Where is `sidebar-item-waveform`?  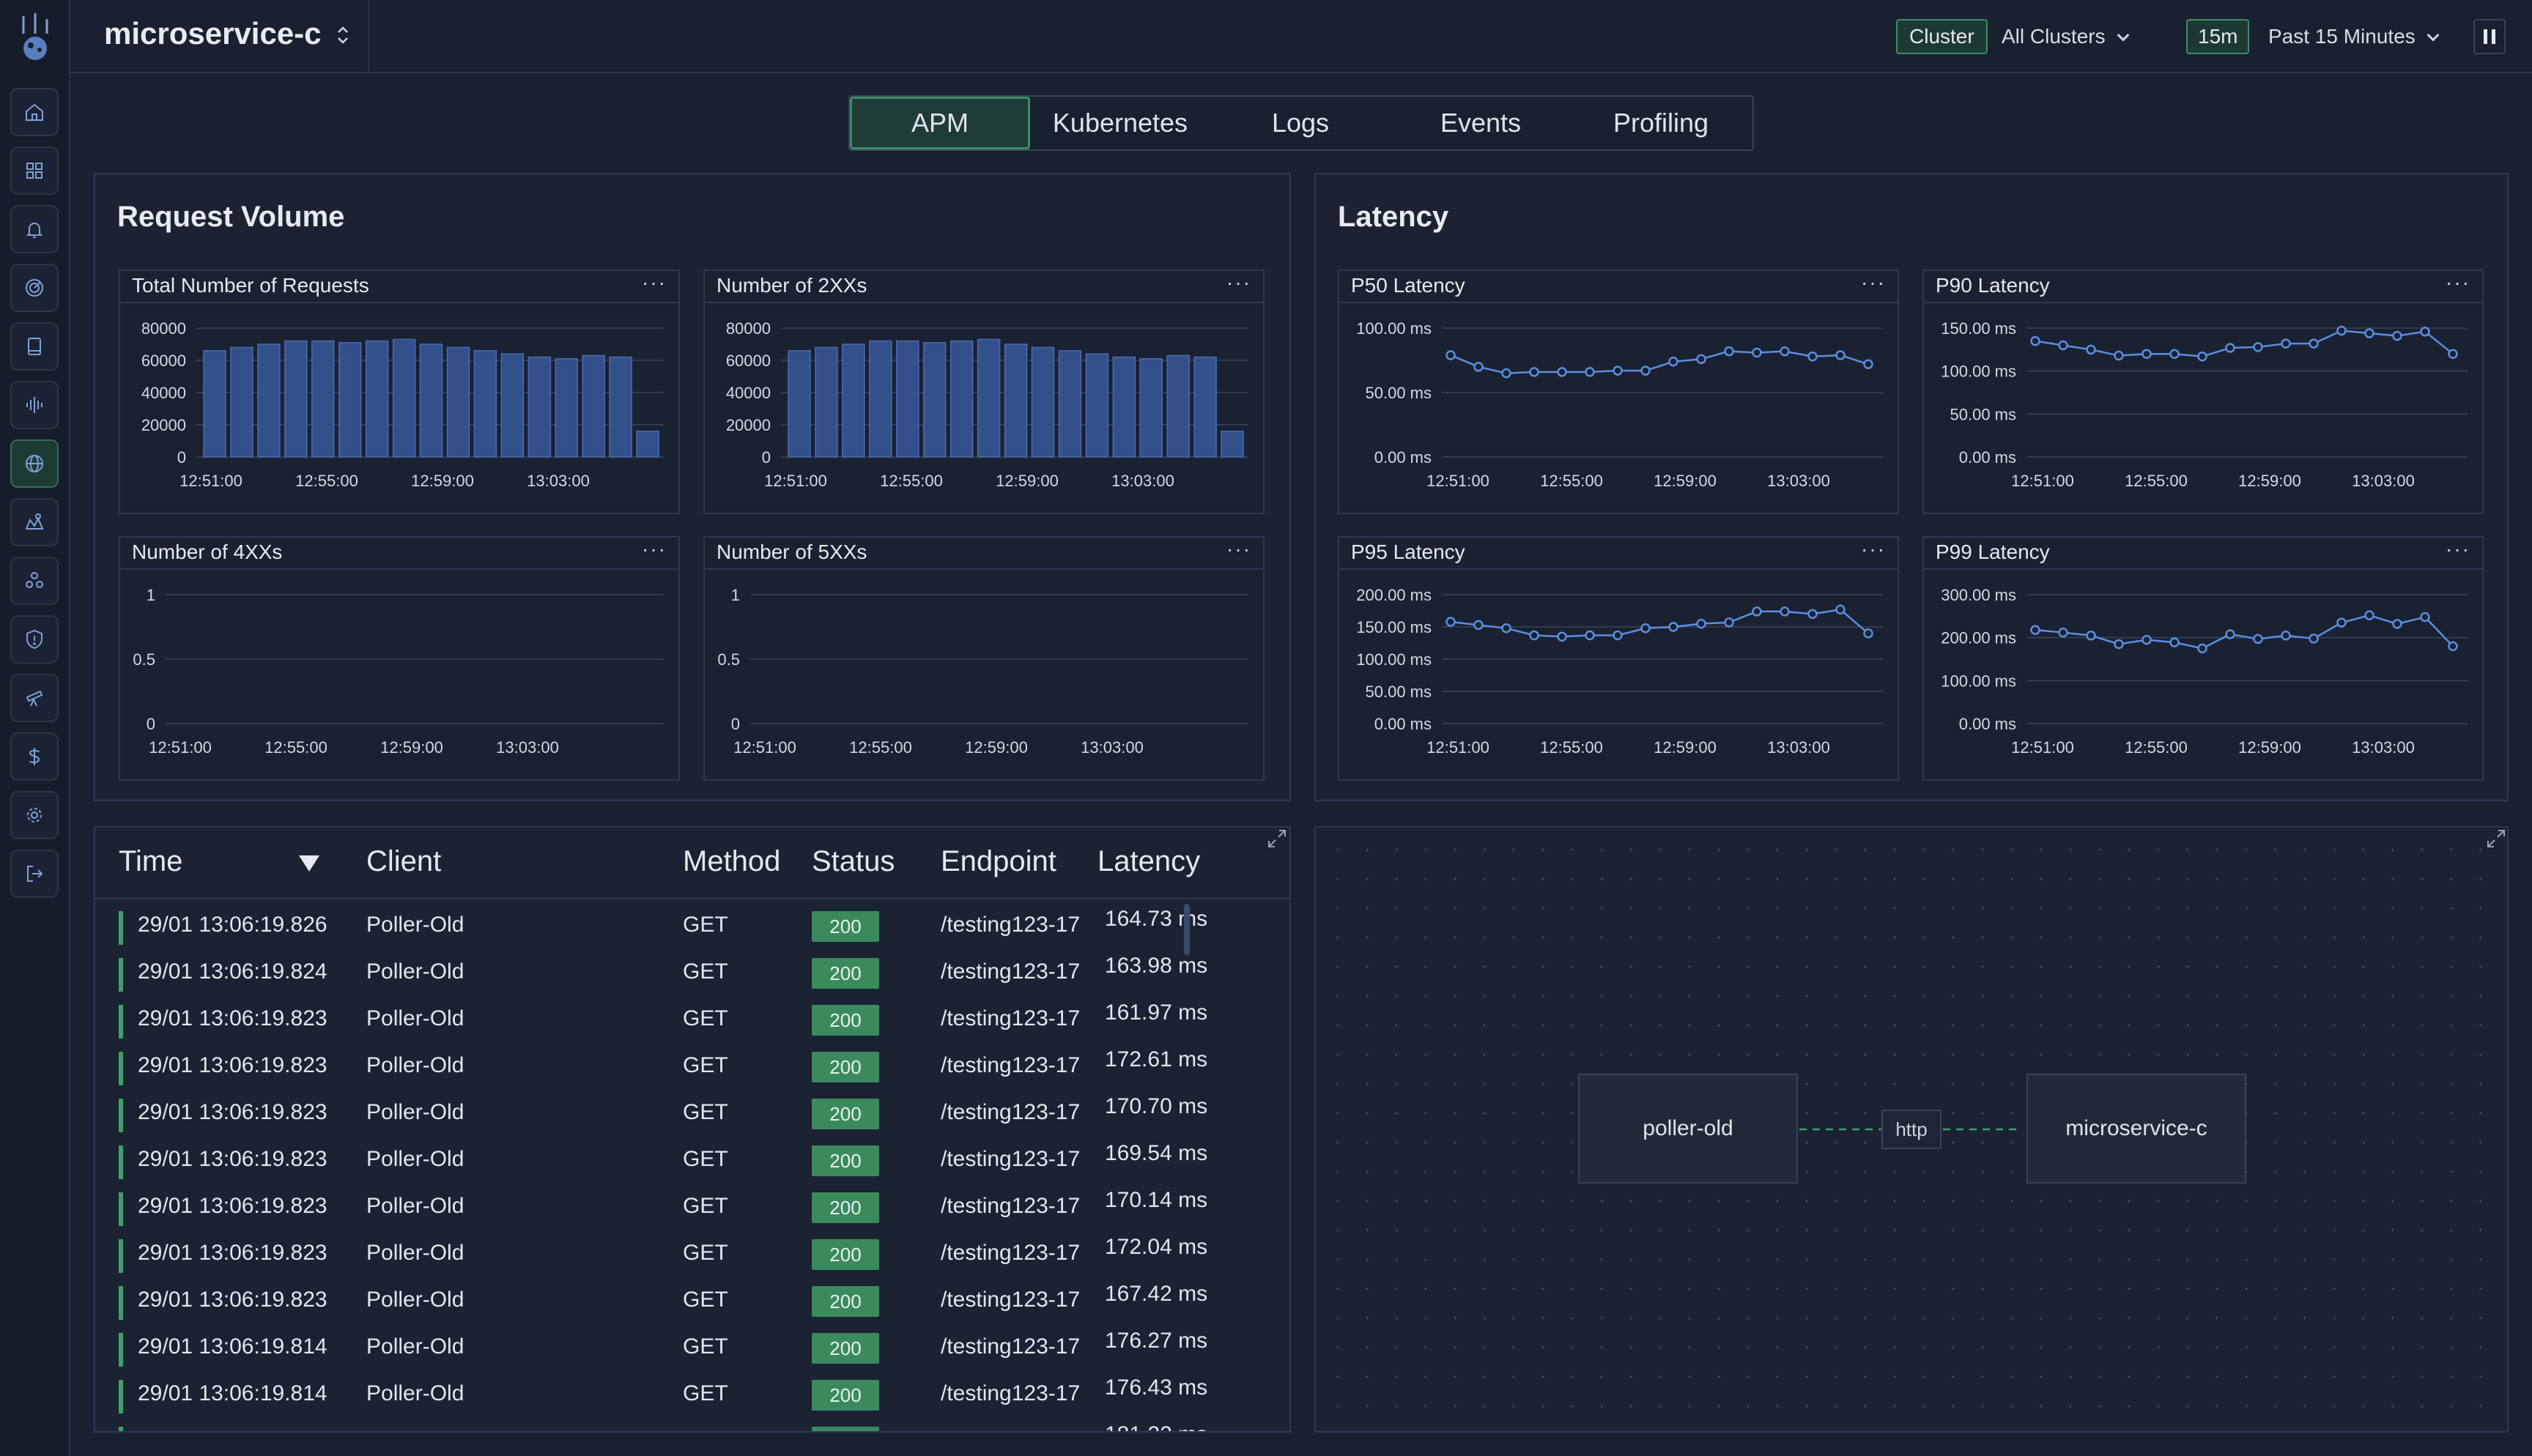 sidebar-item-waveform is located at coordinates (34, 405).